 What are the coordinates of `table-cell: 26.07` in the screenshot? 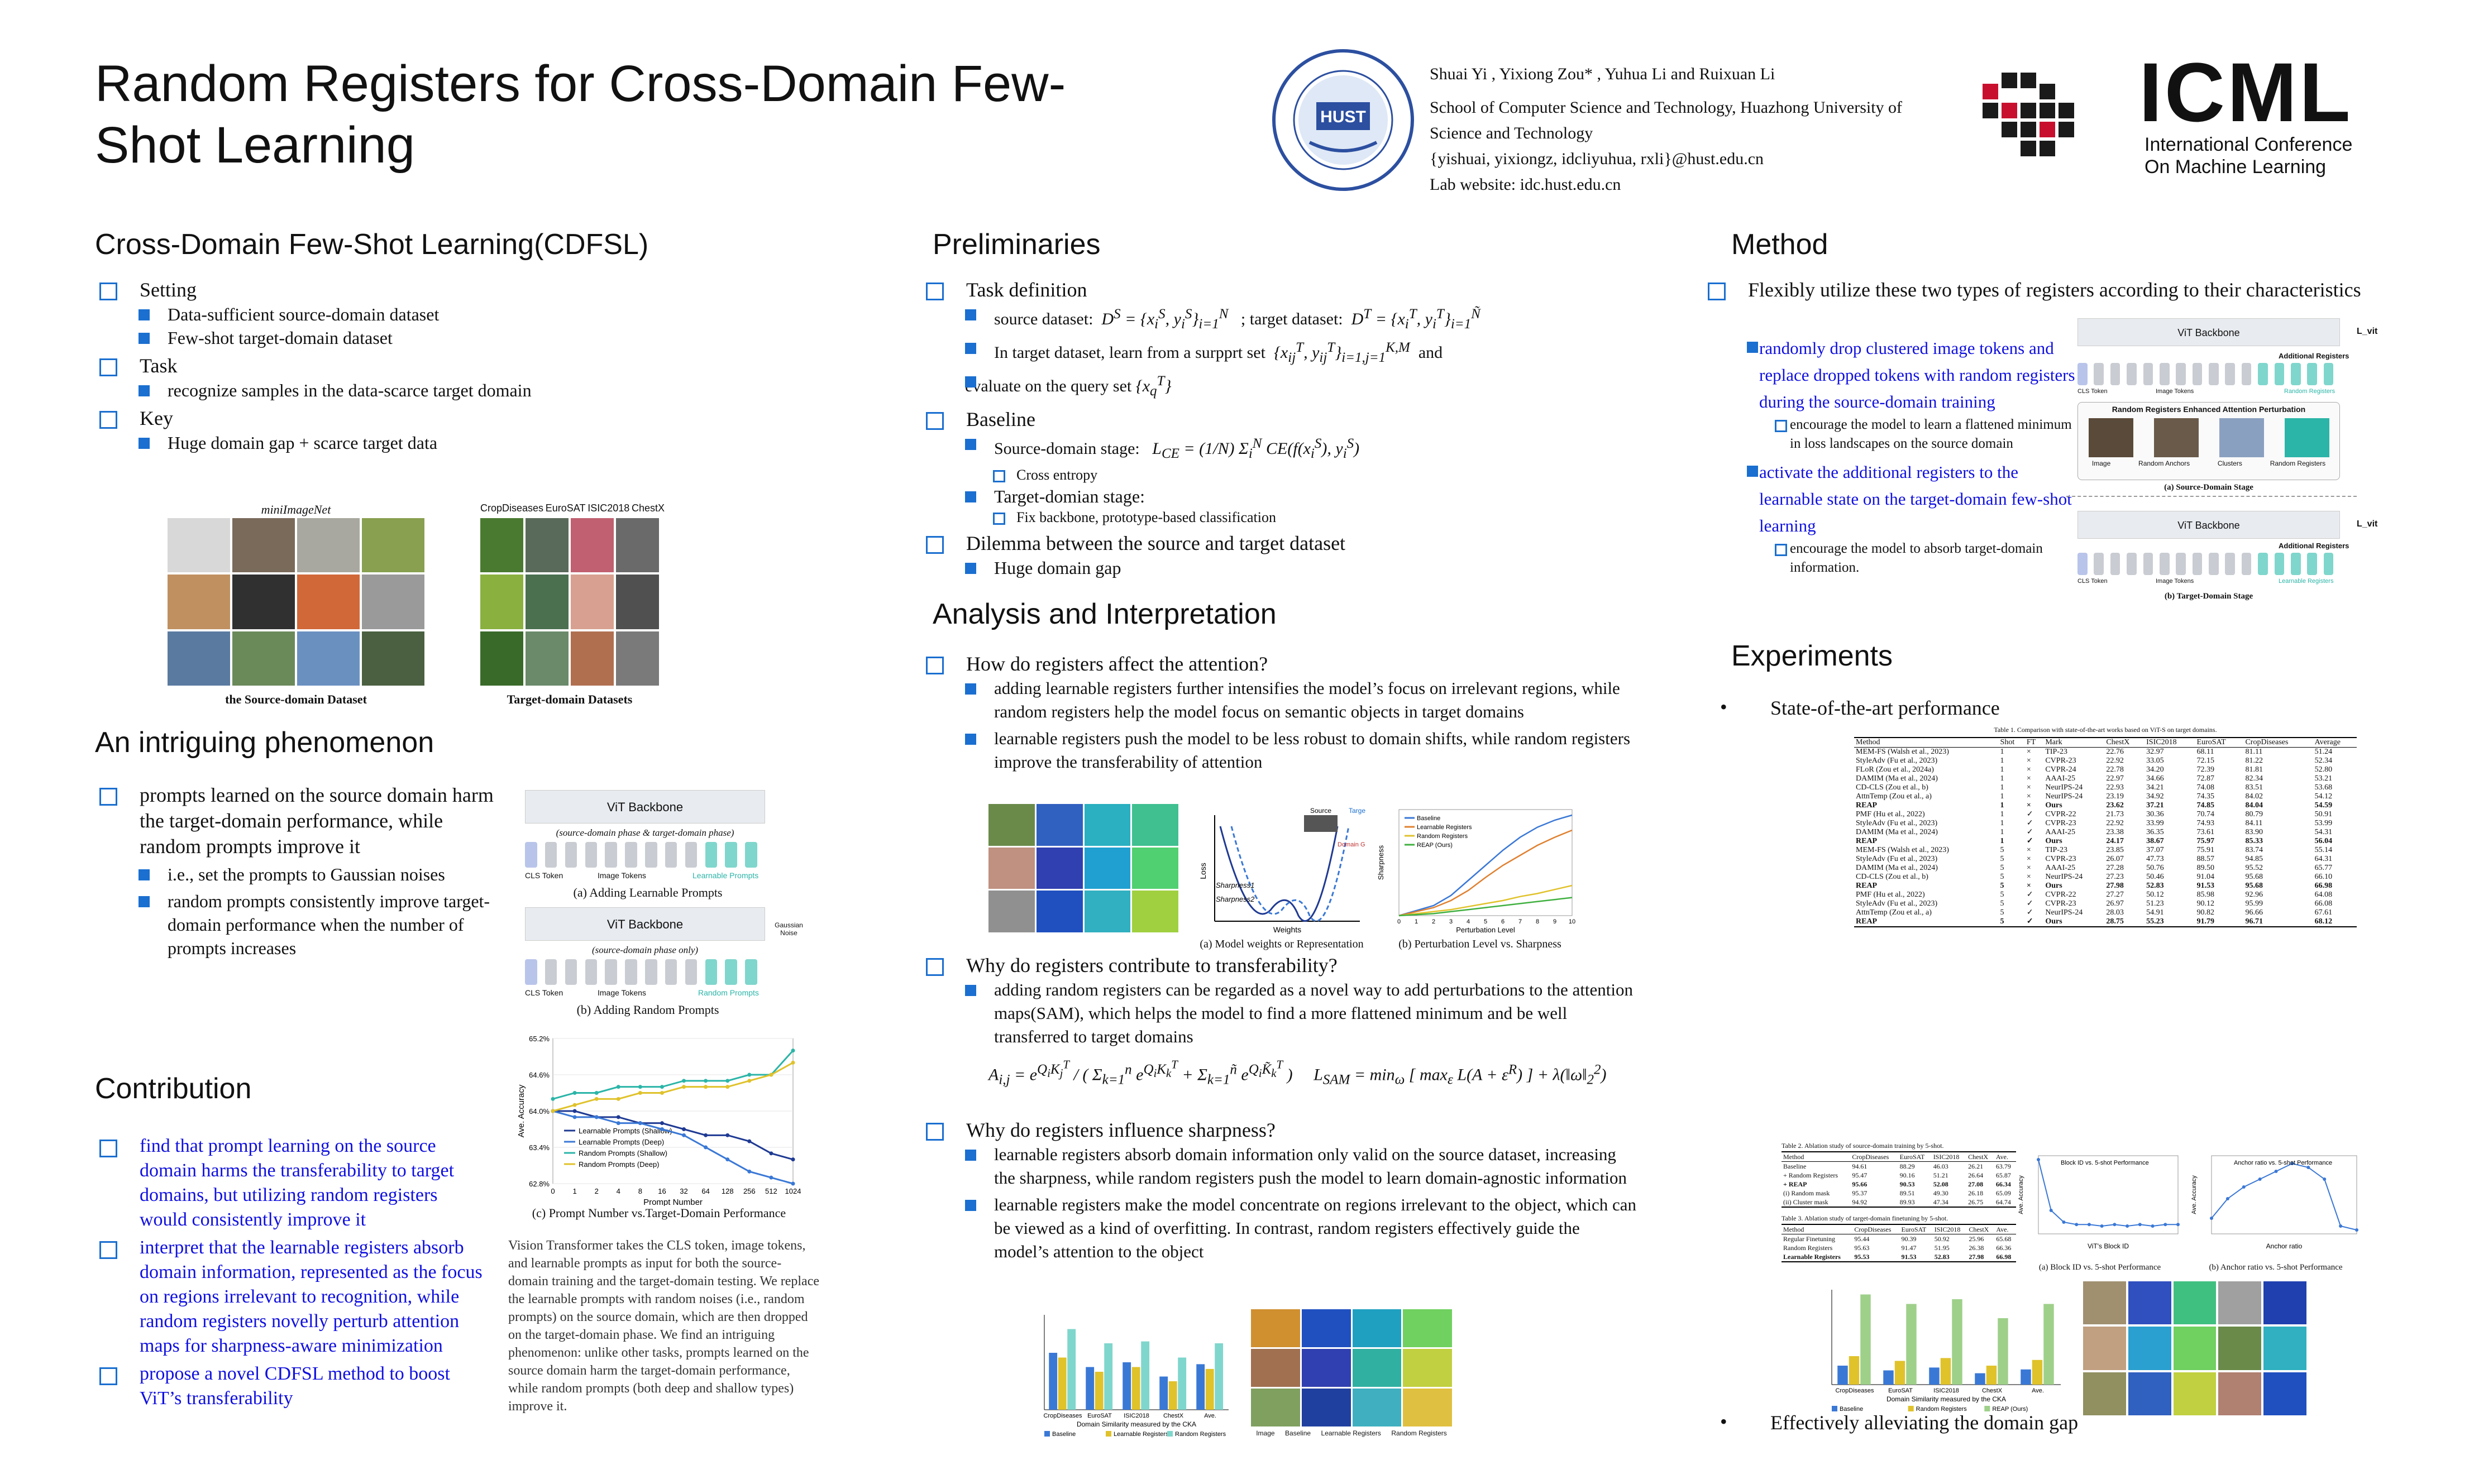 It's located at (2115, 859).